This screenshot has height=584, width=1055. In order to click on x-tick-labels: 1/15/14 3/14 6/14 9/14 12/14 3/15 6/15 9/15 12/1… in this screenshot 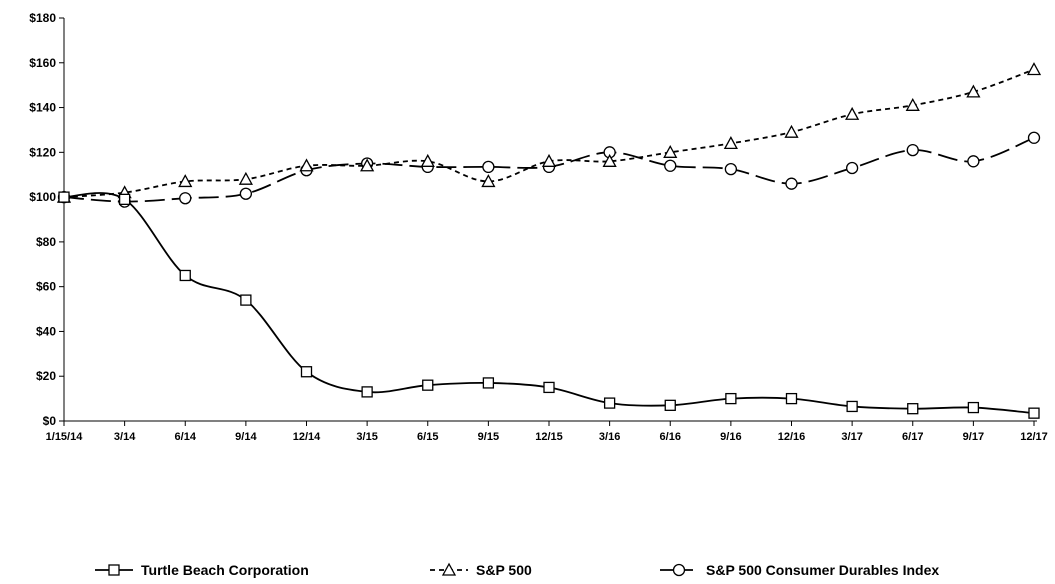, I will do `click(547, 437)`.